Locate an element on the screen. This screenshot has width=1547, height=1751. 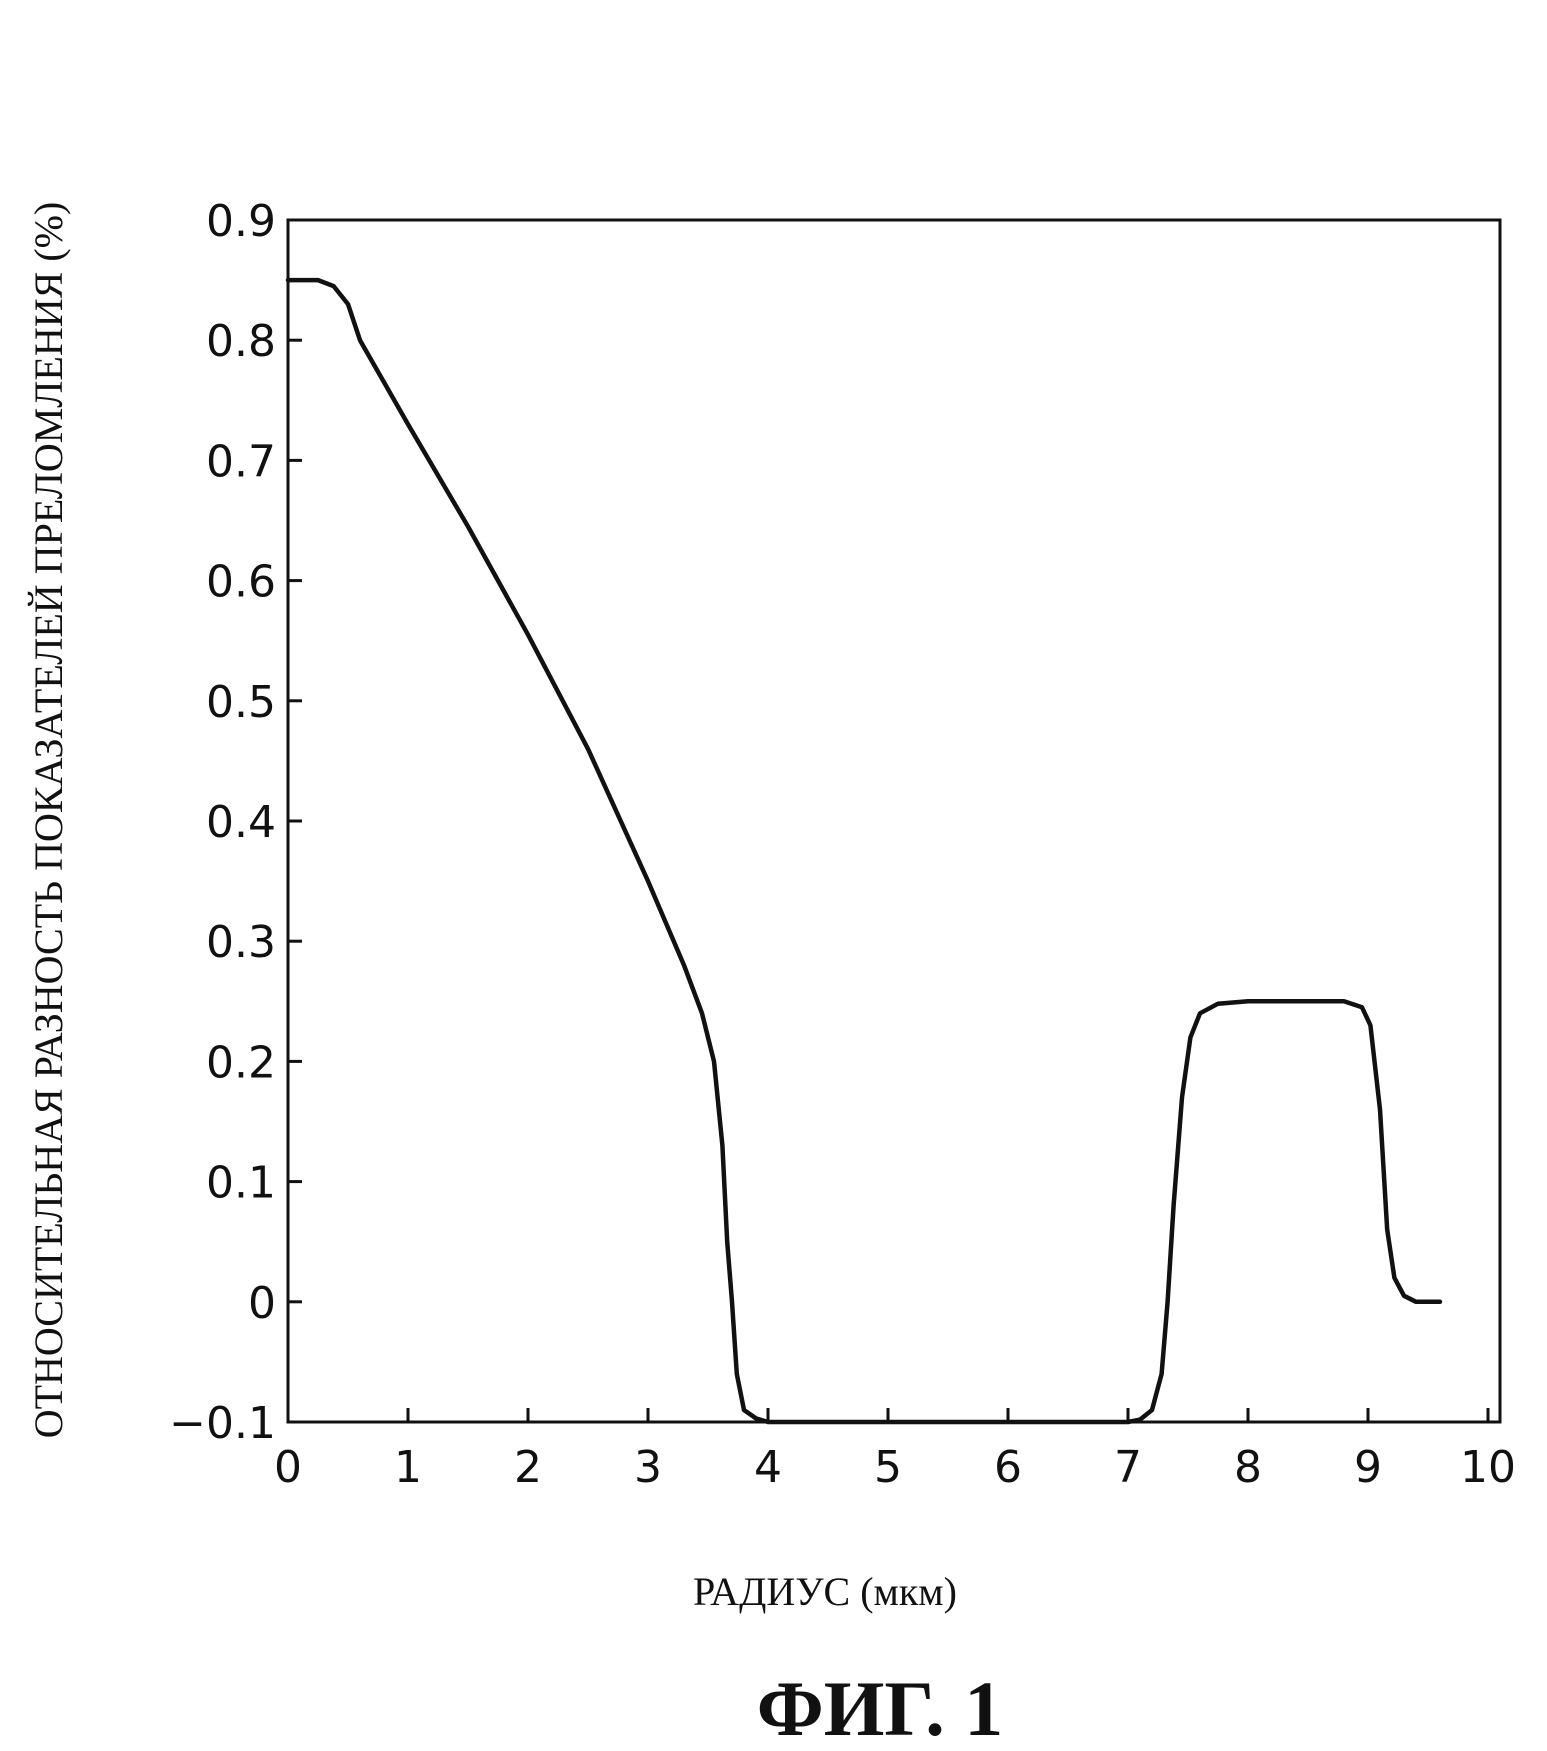
y-tick-label: 0.7 is located at coordinates (241, 461).